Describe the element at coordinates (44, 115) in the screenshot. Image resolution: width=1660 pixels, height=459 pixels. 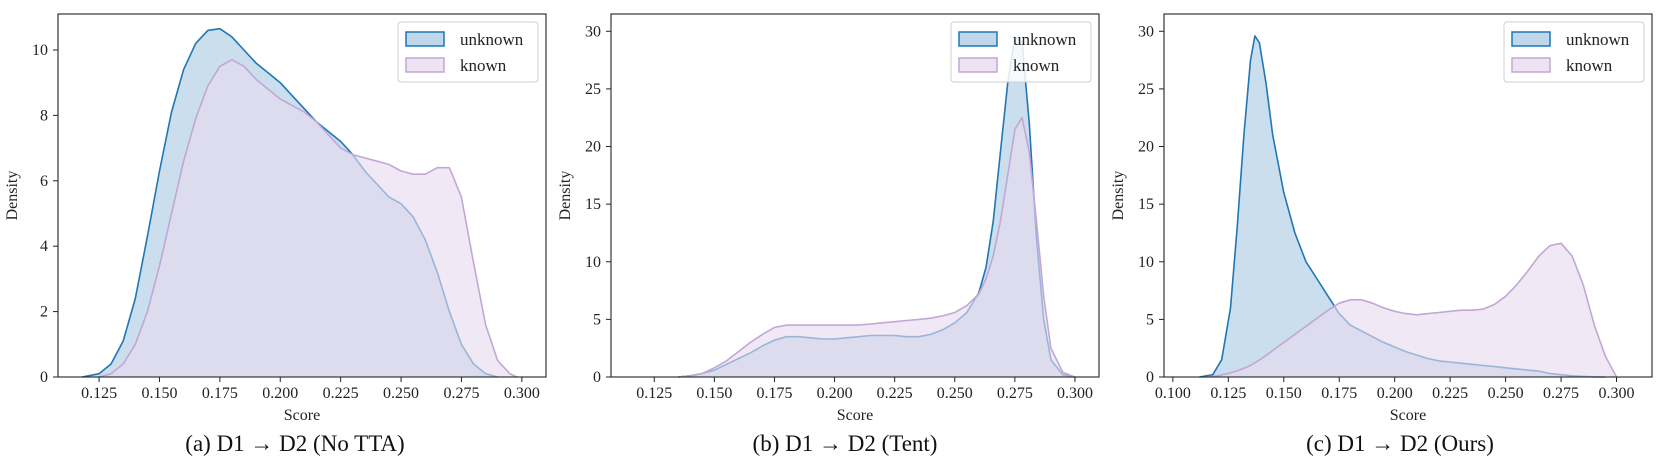
I see `y-tick-label: 8` at that location.